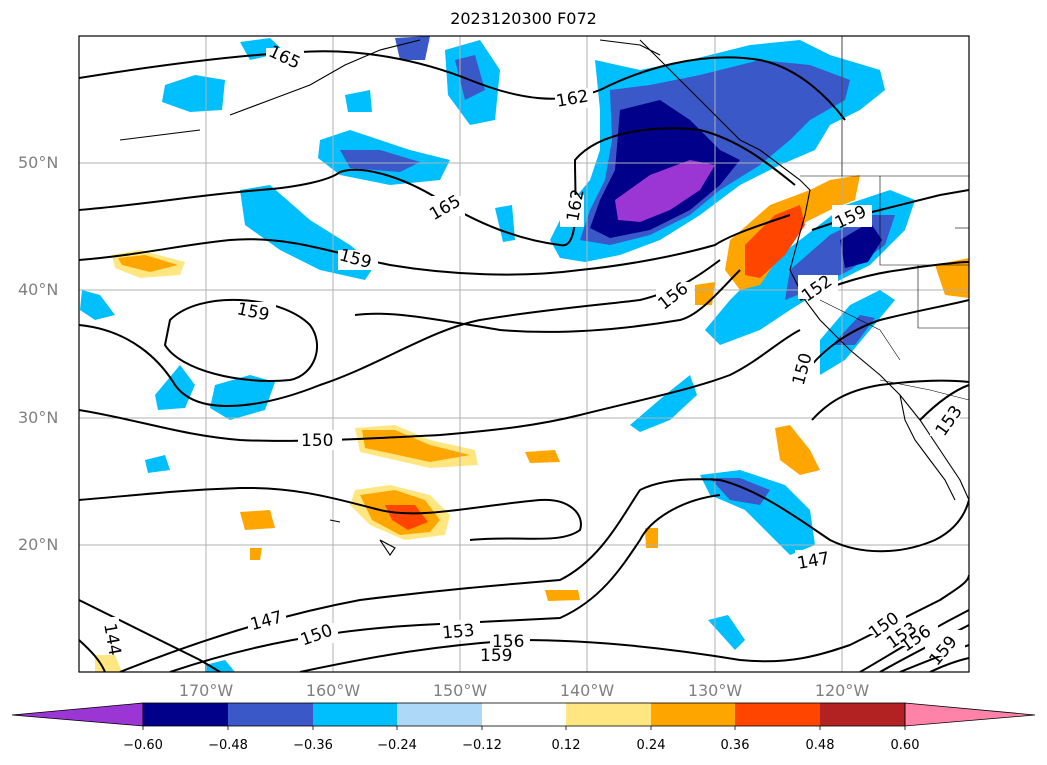 This screenshot has width=1047, height=765. What do you see at coordinates (813, 561) in the screenshot?
I see `contour-label: 147` at bounding box center [813, 561].